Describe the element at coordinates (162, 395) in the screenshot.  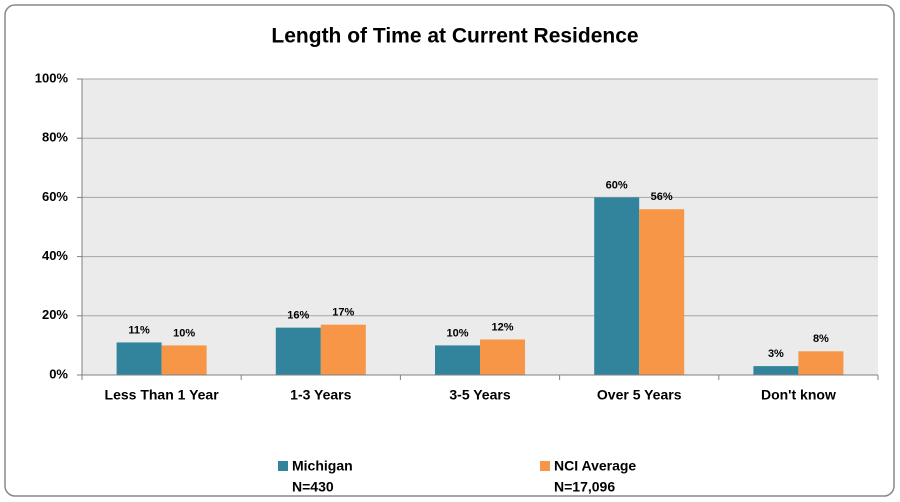
I see `x-tick-label: Less Than 1 Year` at that location.